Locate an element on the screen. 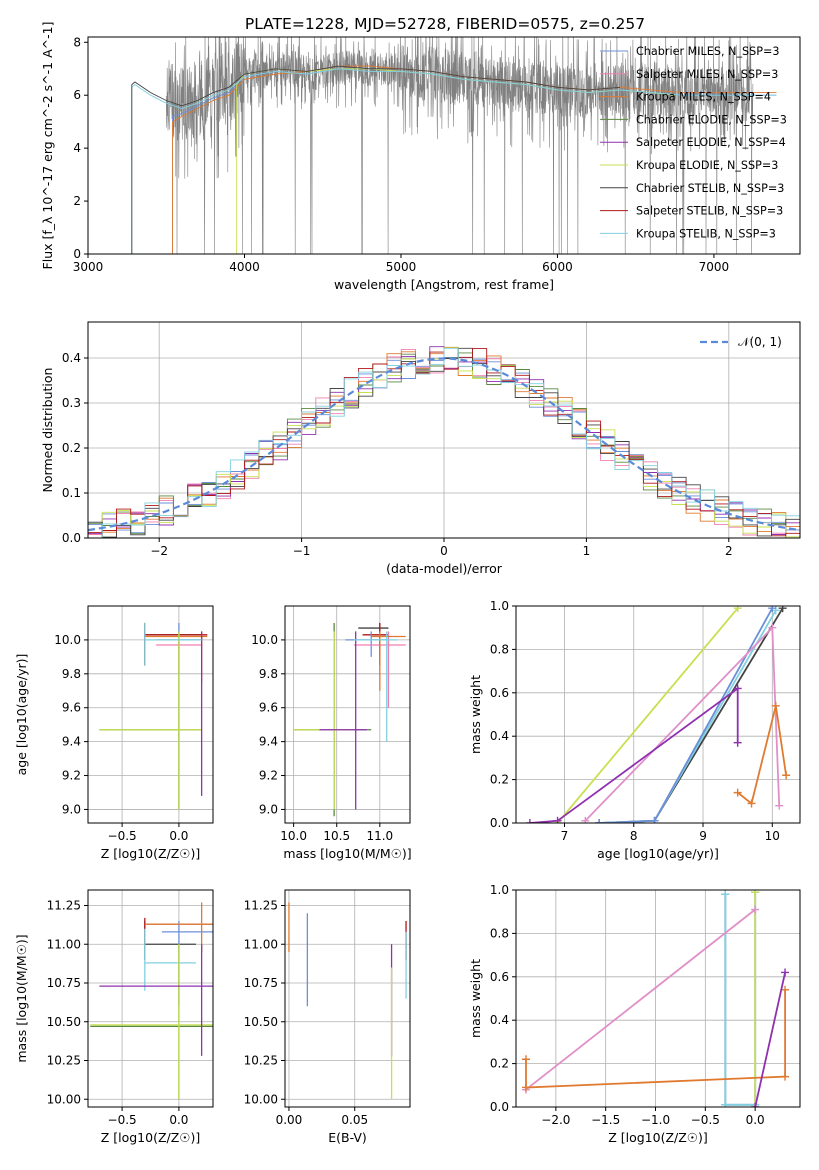  x-tick-label: −0.5 is located at coordinates (122, 1120).